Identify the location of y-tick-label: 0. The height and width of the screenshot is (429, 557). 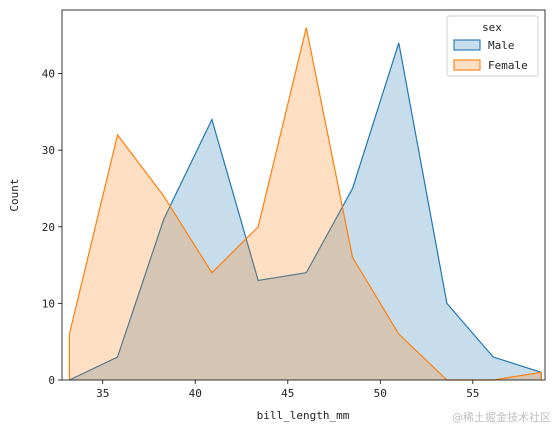
(51, 380).